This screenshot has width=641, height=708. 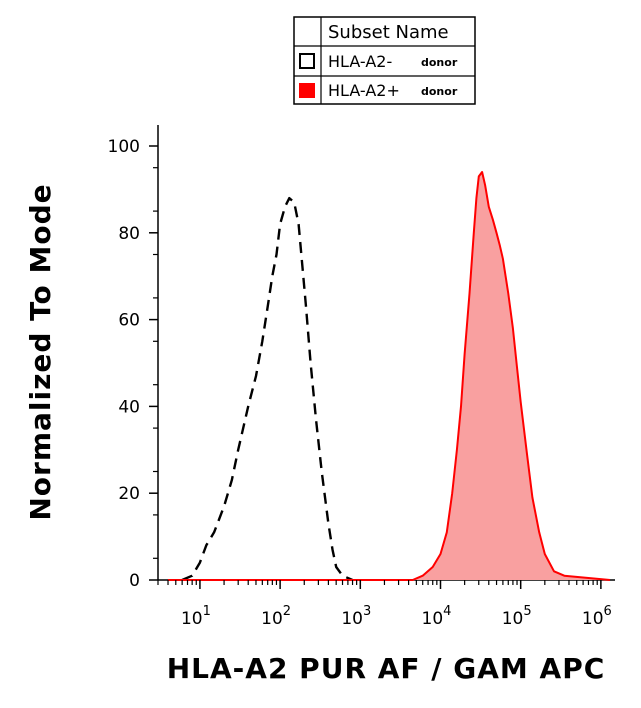 I want to click on y-tick-label: 0, so click(x=134, y=581).